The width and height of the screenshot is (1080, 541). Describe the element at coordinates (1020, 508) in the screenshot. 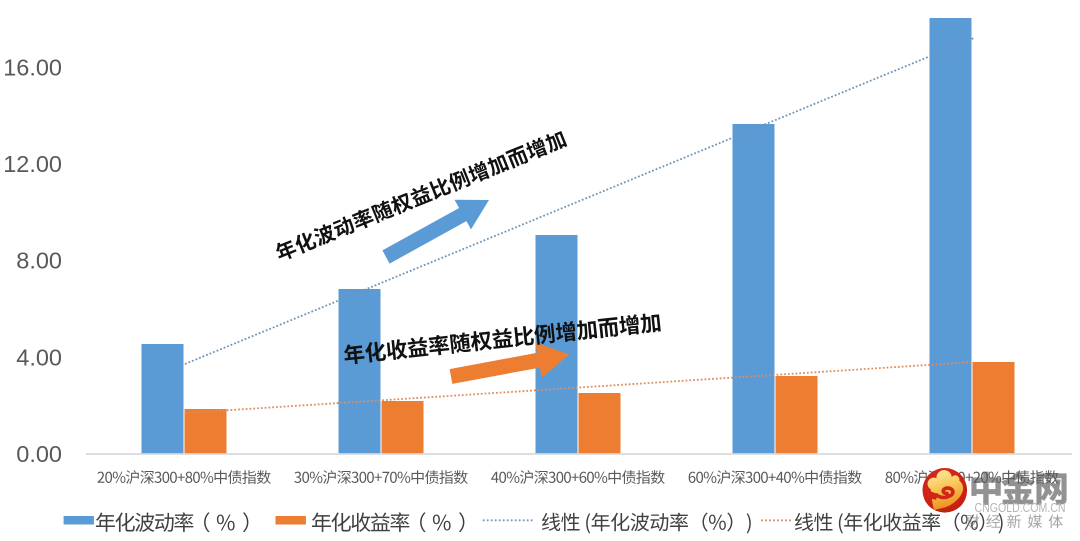

I see `svg-text: CNGOLD.COM.CN` at that location.